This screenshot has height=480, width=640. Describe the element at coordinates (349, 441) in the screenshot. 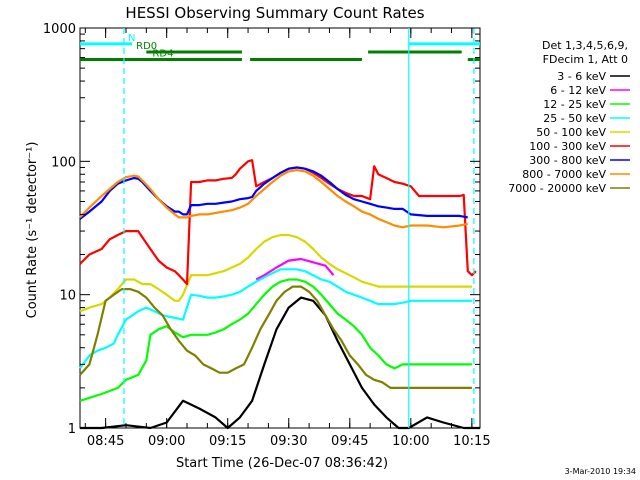

I see `x-tick-label: 09:45` at that location.